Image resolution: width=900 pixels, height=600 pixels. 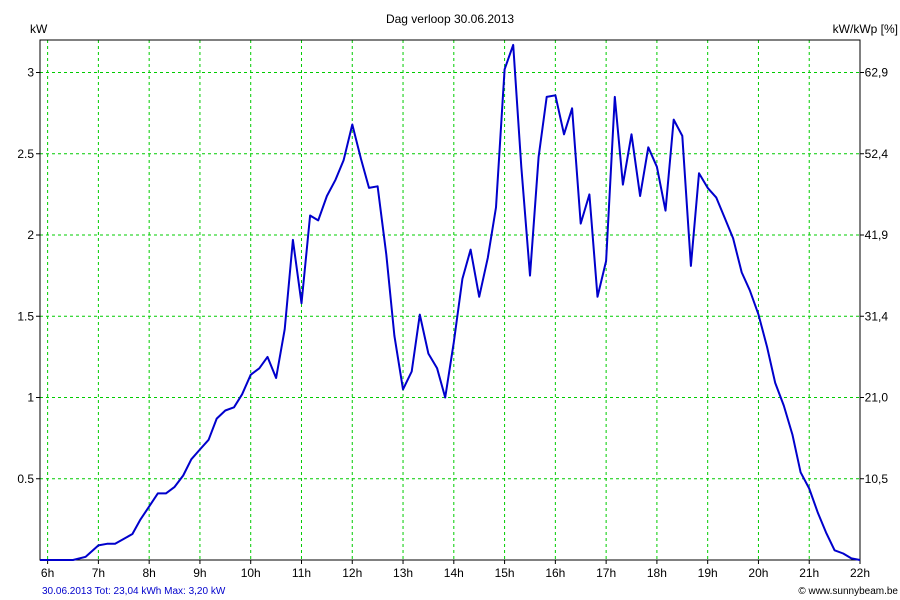 What do you see at coordinates (450, 19) in the screenshot?
I see `chart-title: Dag verloop 30.06.2013` at bounding box center [450, 19].